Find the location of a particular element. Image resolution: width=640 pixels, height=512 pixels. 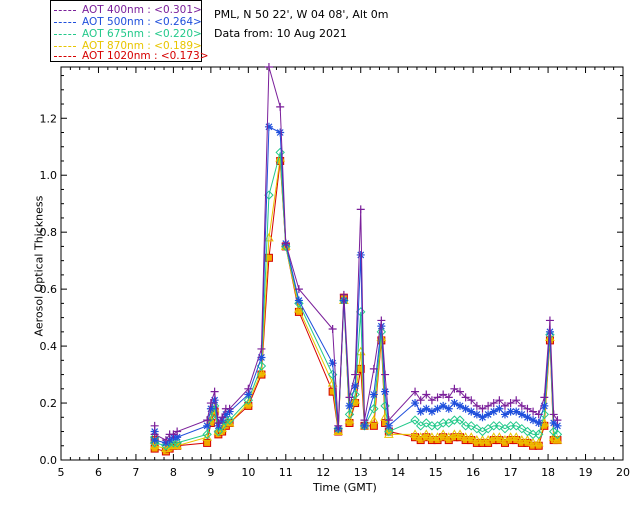

x-tick-label-12: 12 is located at coordinates (323, 472).